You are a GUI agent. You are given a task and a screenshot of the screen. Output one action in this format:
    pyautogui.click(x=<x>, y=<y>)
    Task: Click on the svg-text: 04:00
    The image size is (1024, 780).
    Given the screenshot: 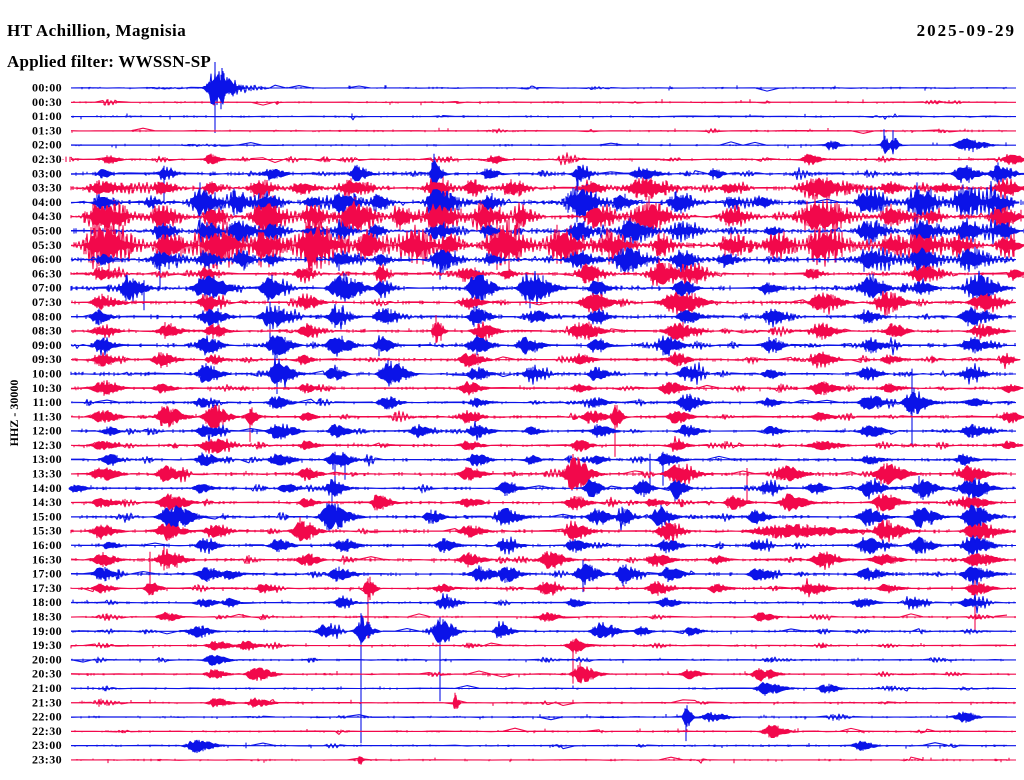 What is the action you would take?
    pyautogui.click(x=47, y=202)
    